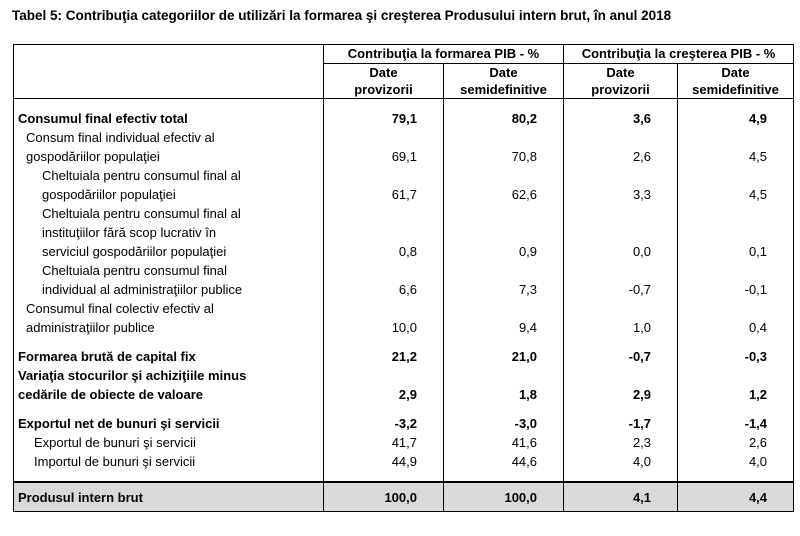 The image size is (800, 536). I want to click on value-cell: 2,3, so click(620, 442).